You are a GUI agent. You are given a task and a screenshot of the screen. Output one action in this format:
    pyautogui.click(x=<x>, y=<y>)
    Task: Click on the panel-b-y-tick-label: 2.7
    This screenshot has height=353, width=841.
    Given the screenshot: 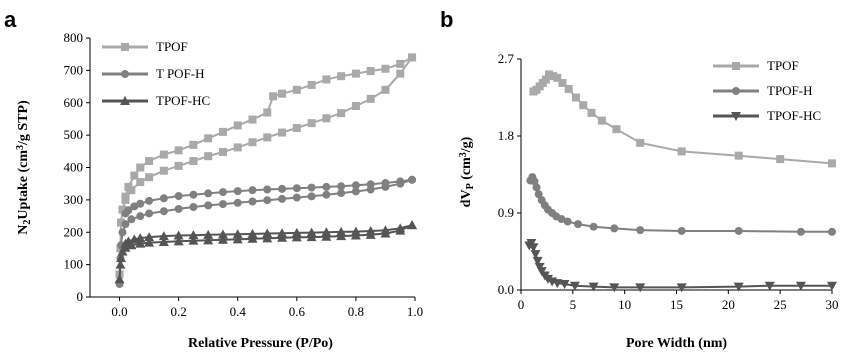 What is the action you would take?
    pyautogui.click(x=506, y=58)
    